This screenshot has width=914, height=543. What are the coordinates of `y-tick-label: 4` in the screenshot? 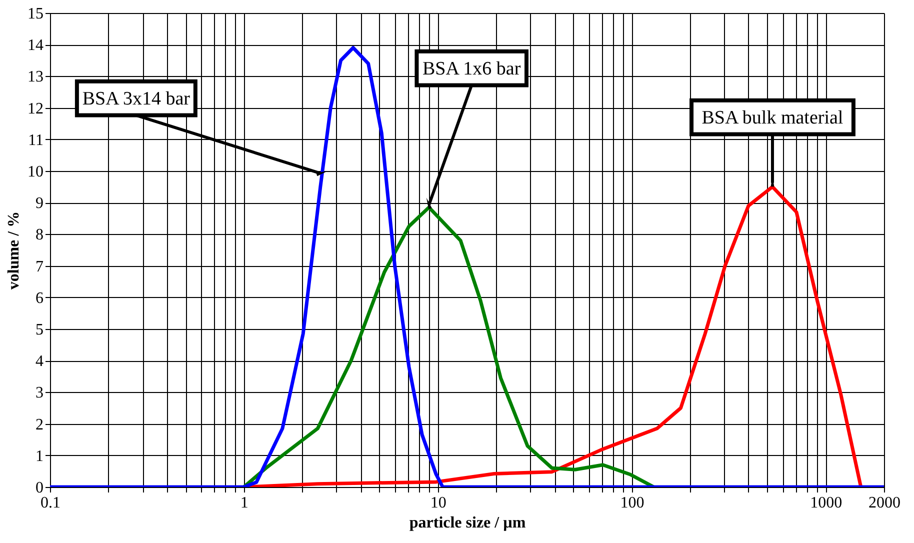 It's located at (40, 361).